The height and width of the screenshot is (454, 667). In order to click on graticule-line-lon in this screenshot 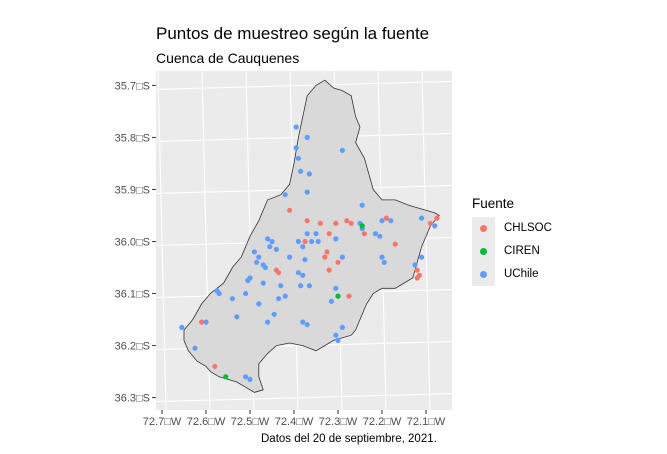, I will do `click(162, 240)`.